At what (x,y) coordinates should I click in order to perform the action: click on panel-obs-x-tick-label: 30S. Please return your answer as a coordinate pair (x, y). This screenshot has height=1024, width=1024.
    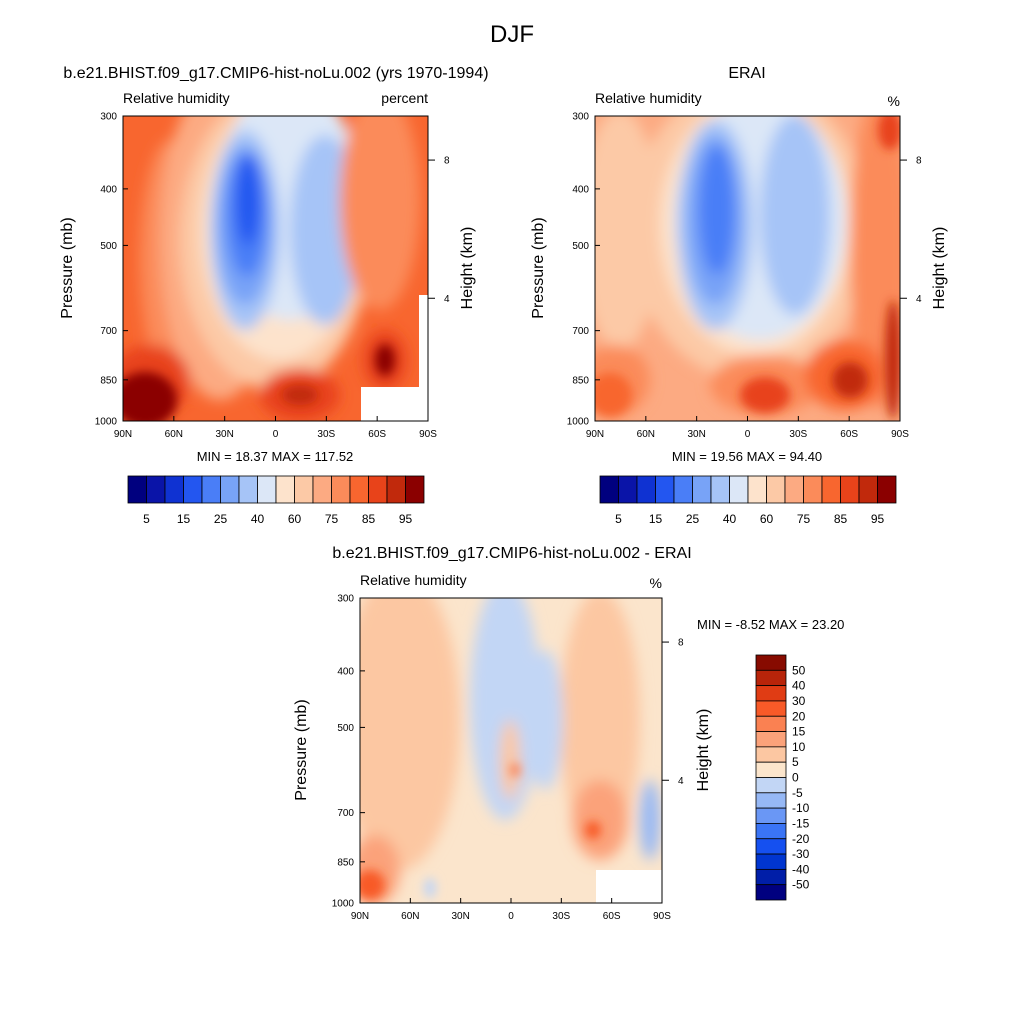
    Looking at the image, I should click on (798, 434).